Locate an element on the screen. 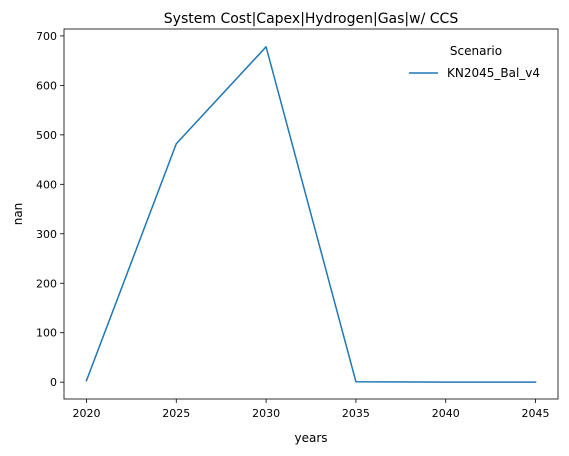  y-tick-label: 600 is located at coordinates (46, 85).